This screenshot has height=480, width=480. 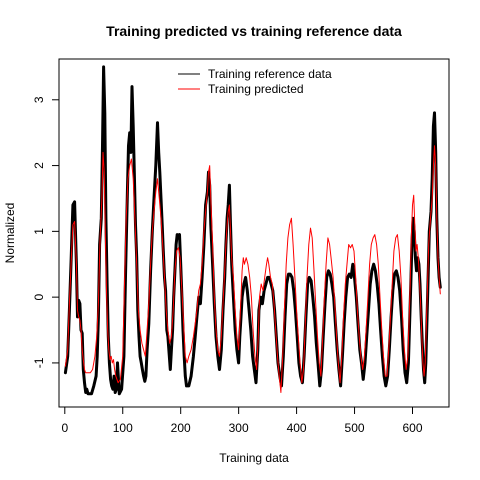 I want to click on x-tick-label: 0, so click(x=64, y=428).